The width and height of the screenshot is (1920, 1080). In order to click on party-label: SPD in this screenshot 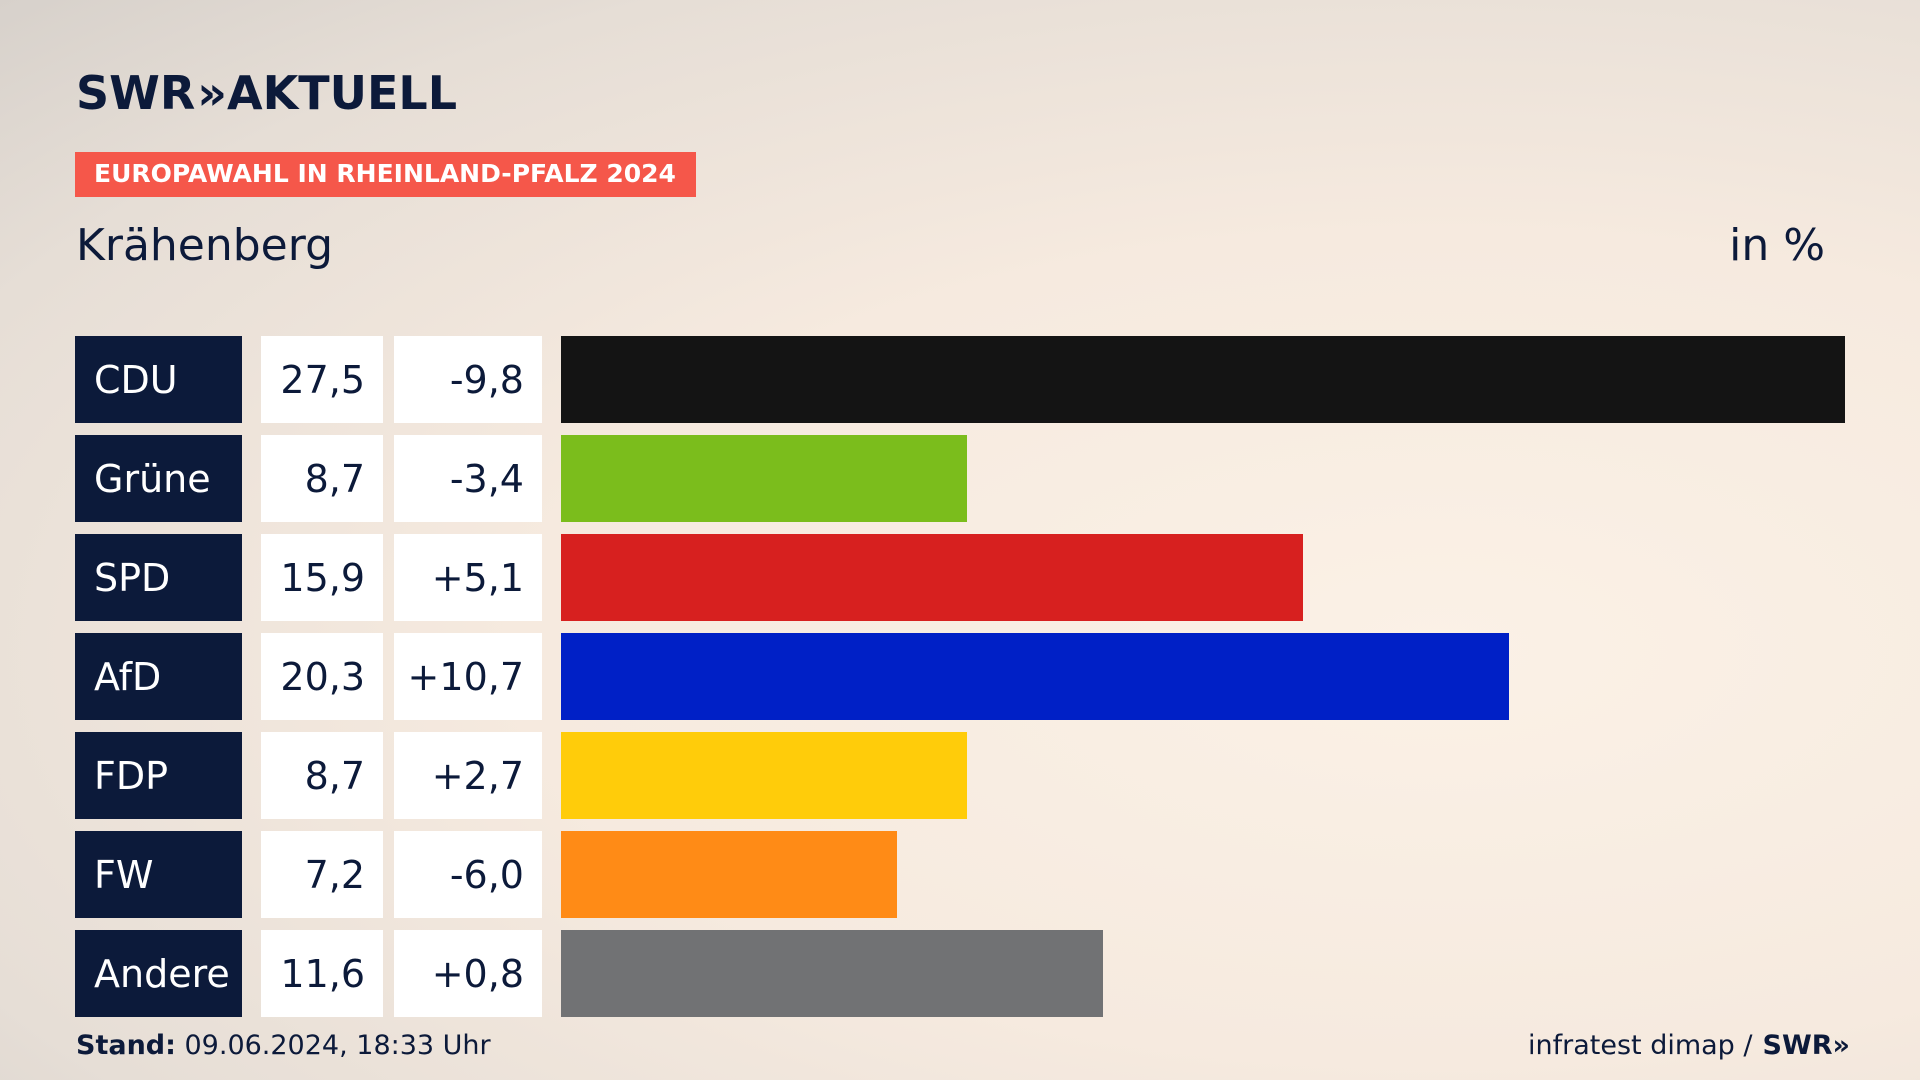, I will do `click(158, 577)`.